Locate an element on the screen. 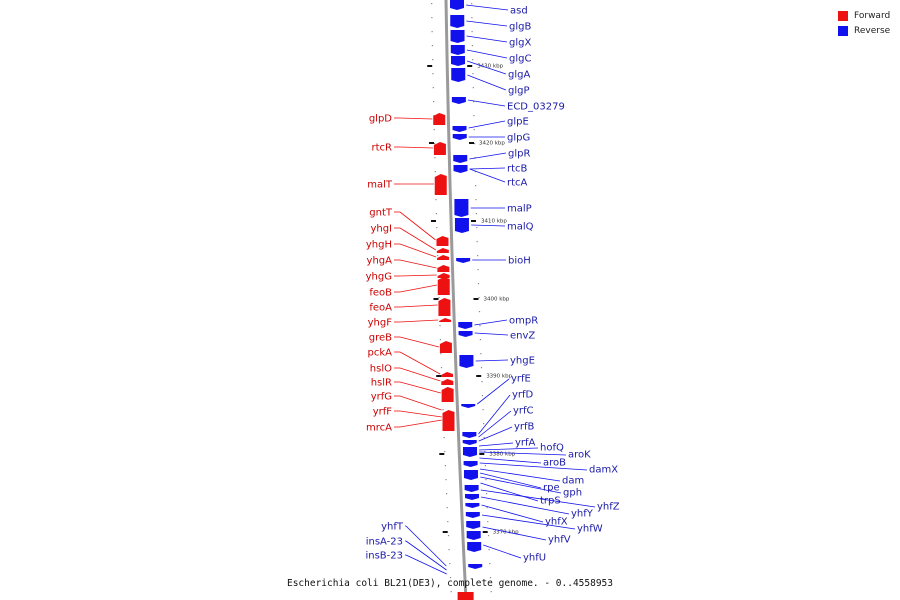 Image resolution: width=900 pixels, height=600 pixels. gene-label-yhga: yhgA is located at coordinates (380, 261).